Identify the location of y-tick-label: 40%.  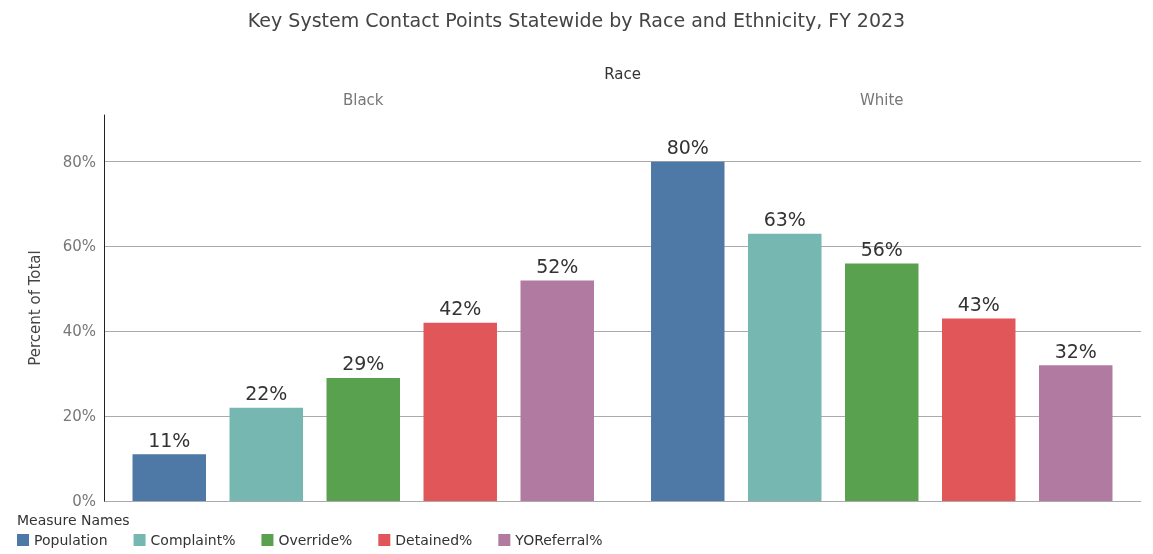
(79, 331).